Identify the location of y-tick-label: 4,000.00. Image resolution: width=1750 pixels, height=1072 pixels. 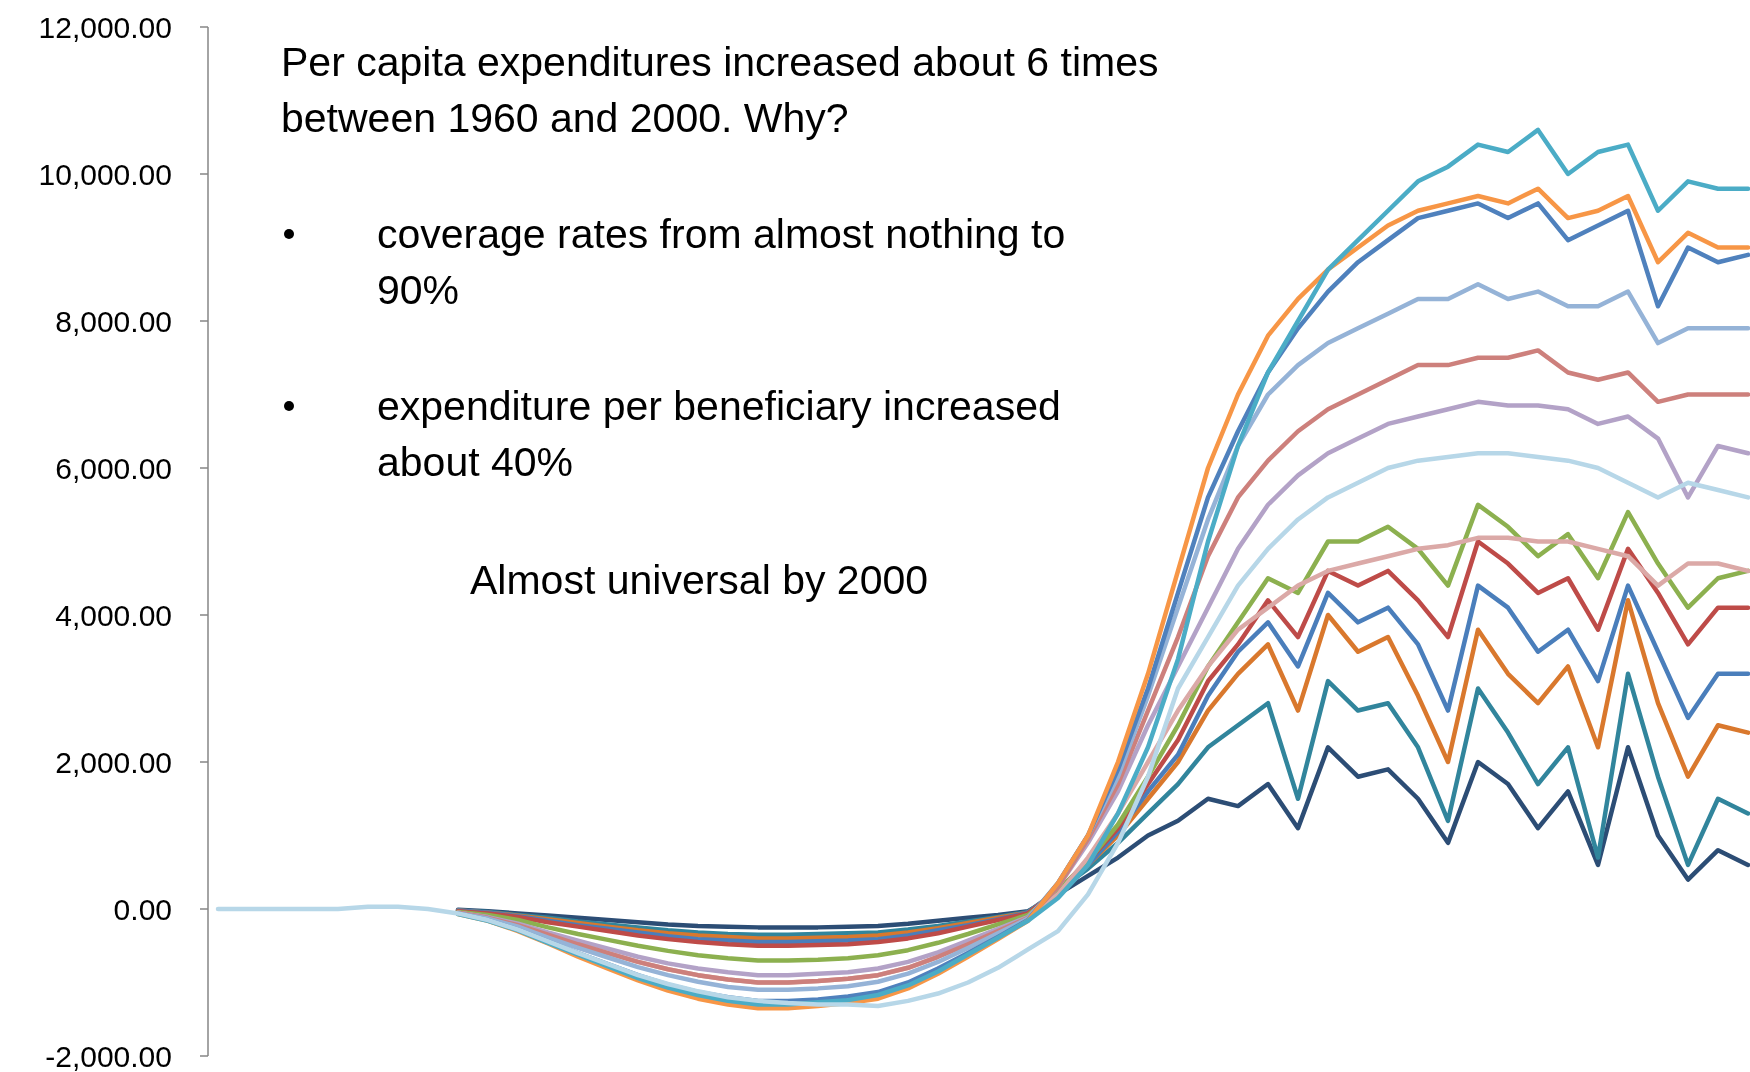
(113, 615).